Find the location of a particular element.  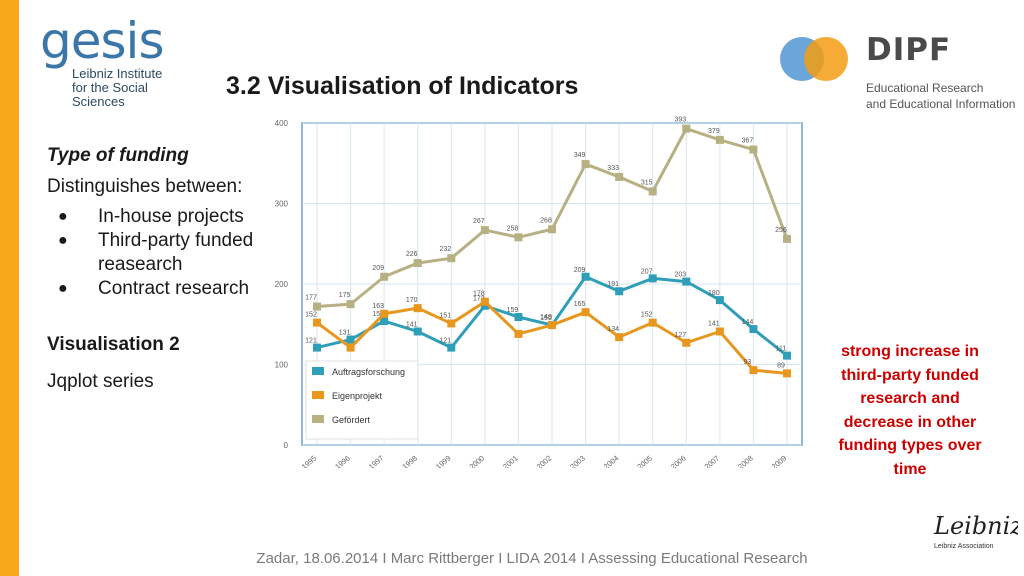

visualisation-subtitle: Jqplot series is located at coordinates (100, 381).